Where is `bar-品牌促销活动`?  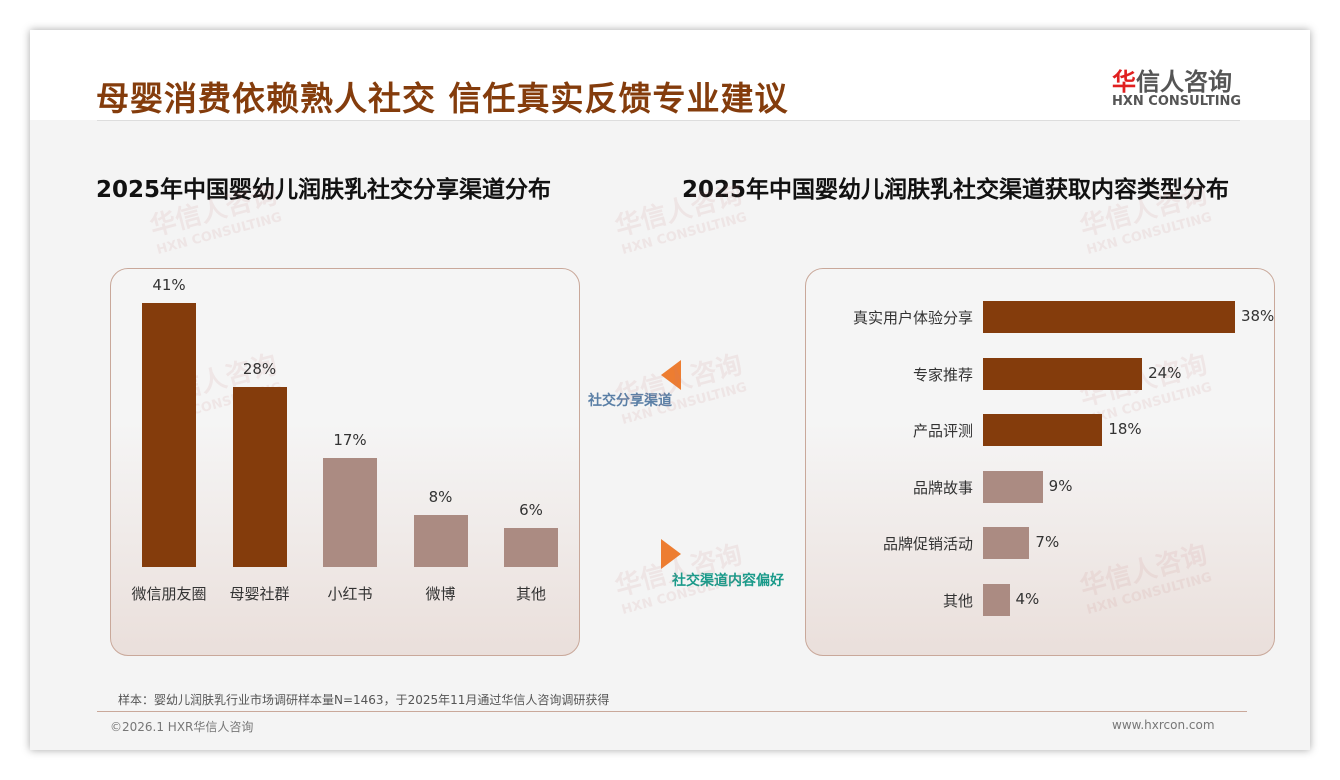
bar-品牌促销活动 is located at coordinates (1006, 543).